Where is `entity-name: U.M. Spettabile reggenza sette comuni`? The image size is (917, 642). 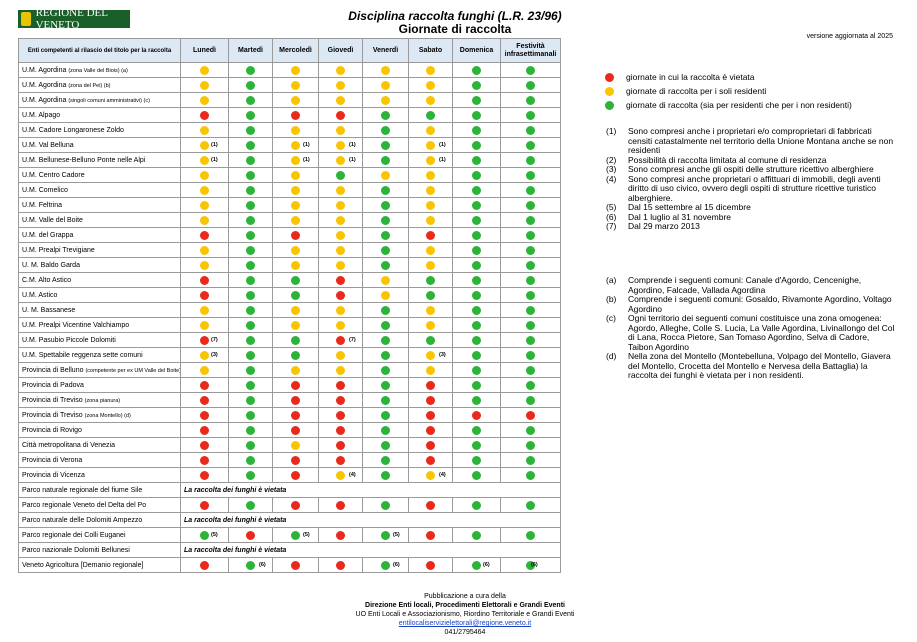
entity-name: U.M. Spettabile reggenza sette comuni is located at coordinates (82, 355).